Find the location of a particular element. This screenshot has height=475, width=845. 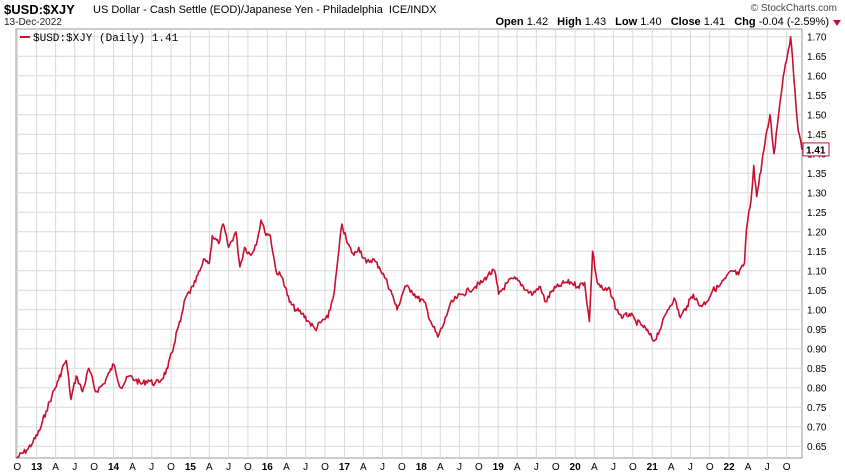

y-tick-label: 0.95 is located at coordinates (817, 330).